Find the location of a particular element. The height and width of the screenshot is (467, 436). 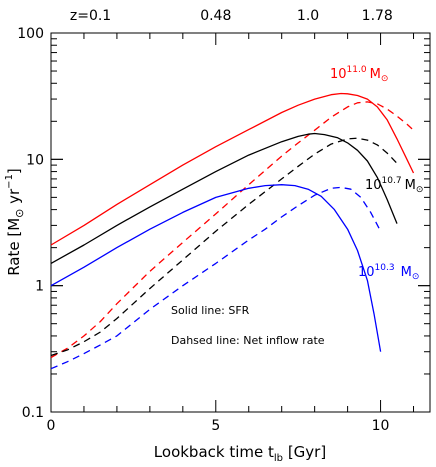

top-axis-label: z=0.1 is located at coordinates (90, 16).